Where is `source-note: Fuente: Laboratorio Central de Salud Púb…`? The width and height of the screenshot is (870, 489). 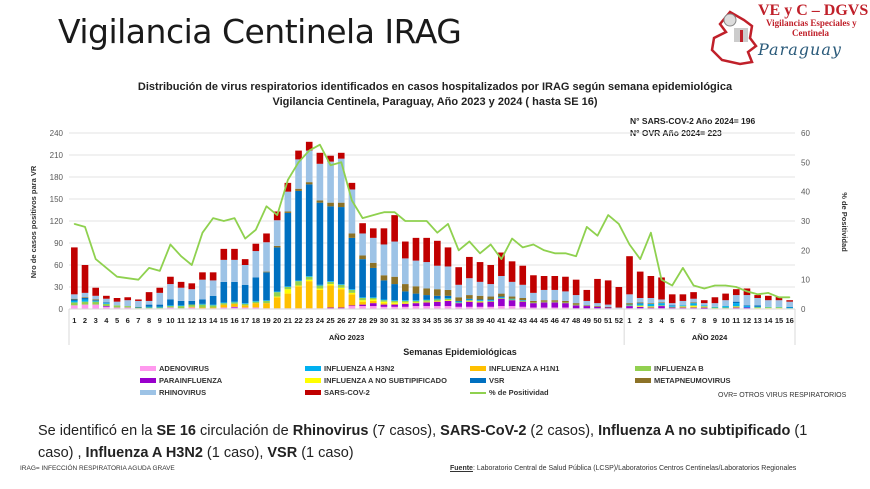 source-note: Fuente: Laboratorio Central de Salud Púb… is located at coordinates (623, 468).